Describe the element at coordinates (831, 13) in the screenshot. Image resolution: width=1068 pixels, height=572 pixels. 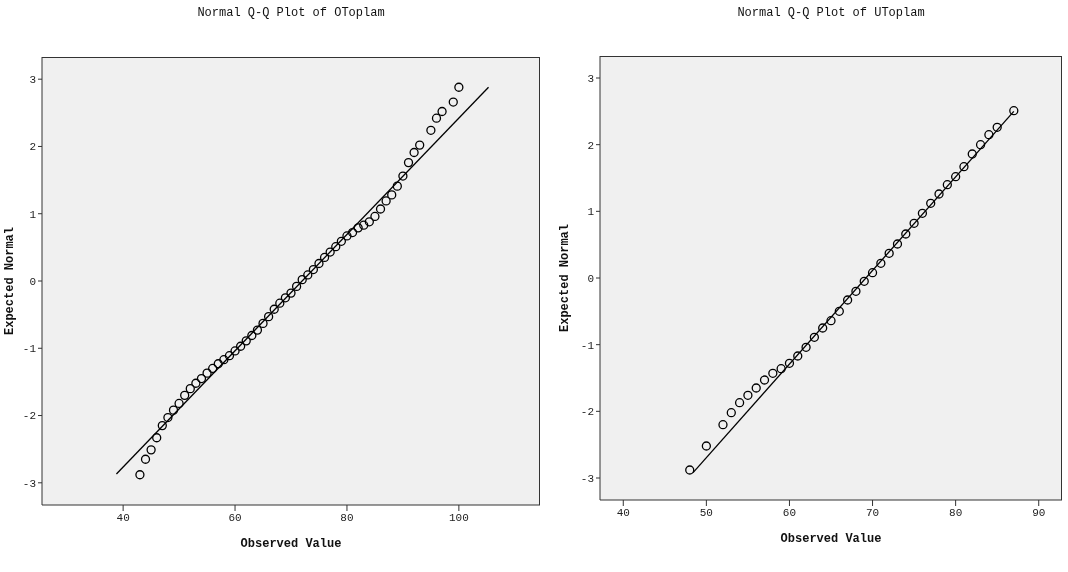
I see `chart-title: Normal Q-Q Plot of UToplam` at that location.